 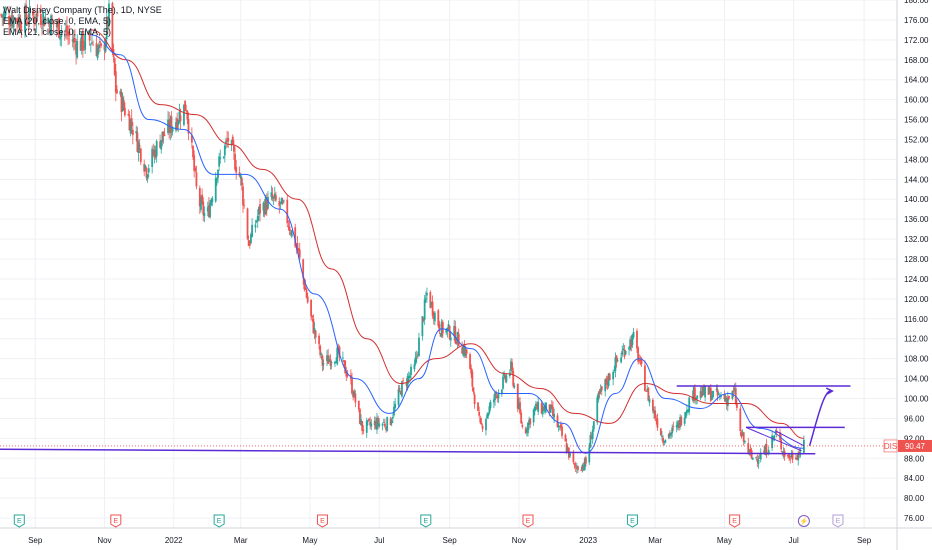 I want to click on time-tick-label: Sep, so click(x=35, y=540).